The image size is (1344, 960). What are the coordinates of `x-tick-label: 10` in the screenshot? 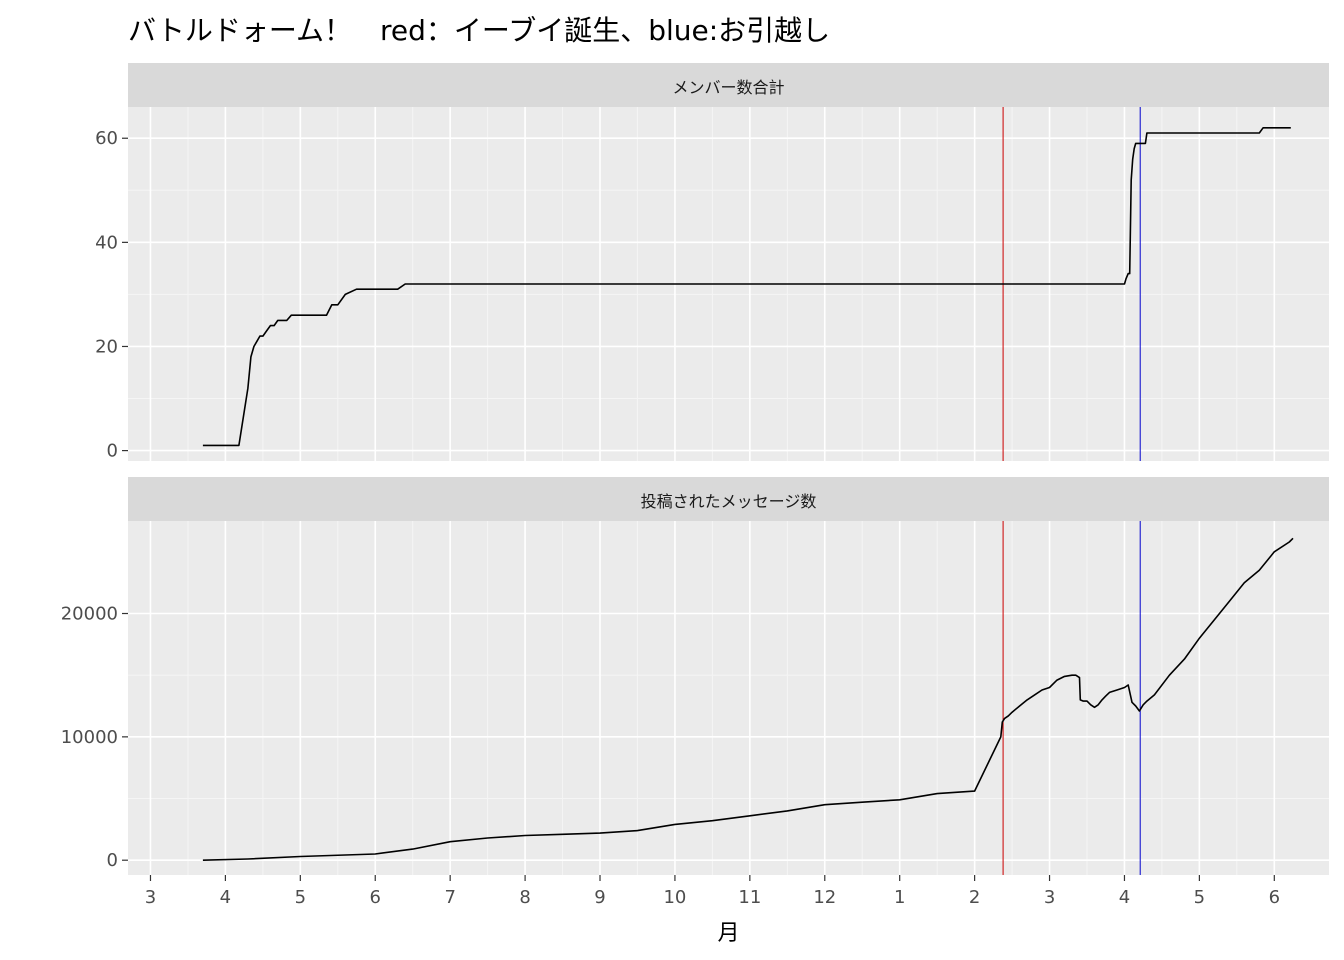 It's located at (674, 897).